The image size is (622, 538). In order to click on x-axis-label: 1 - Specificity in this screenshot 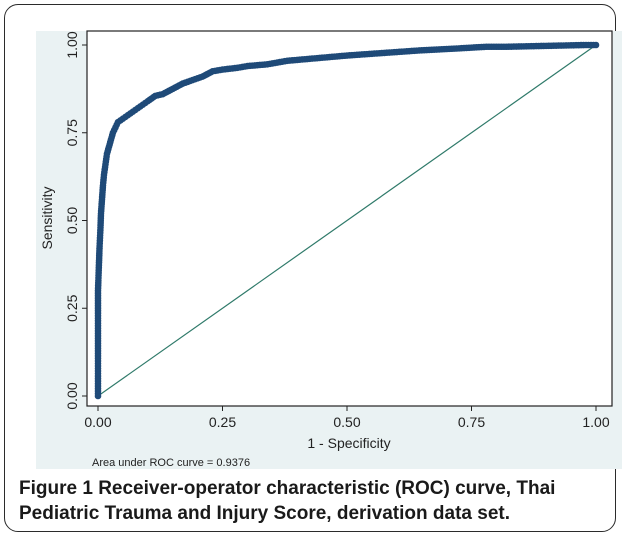, I will do `click(348, 443)`.